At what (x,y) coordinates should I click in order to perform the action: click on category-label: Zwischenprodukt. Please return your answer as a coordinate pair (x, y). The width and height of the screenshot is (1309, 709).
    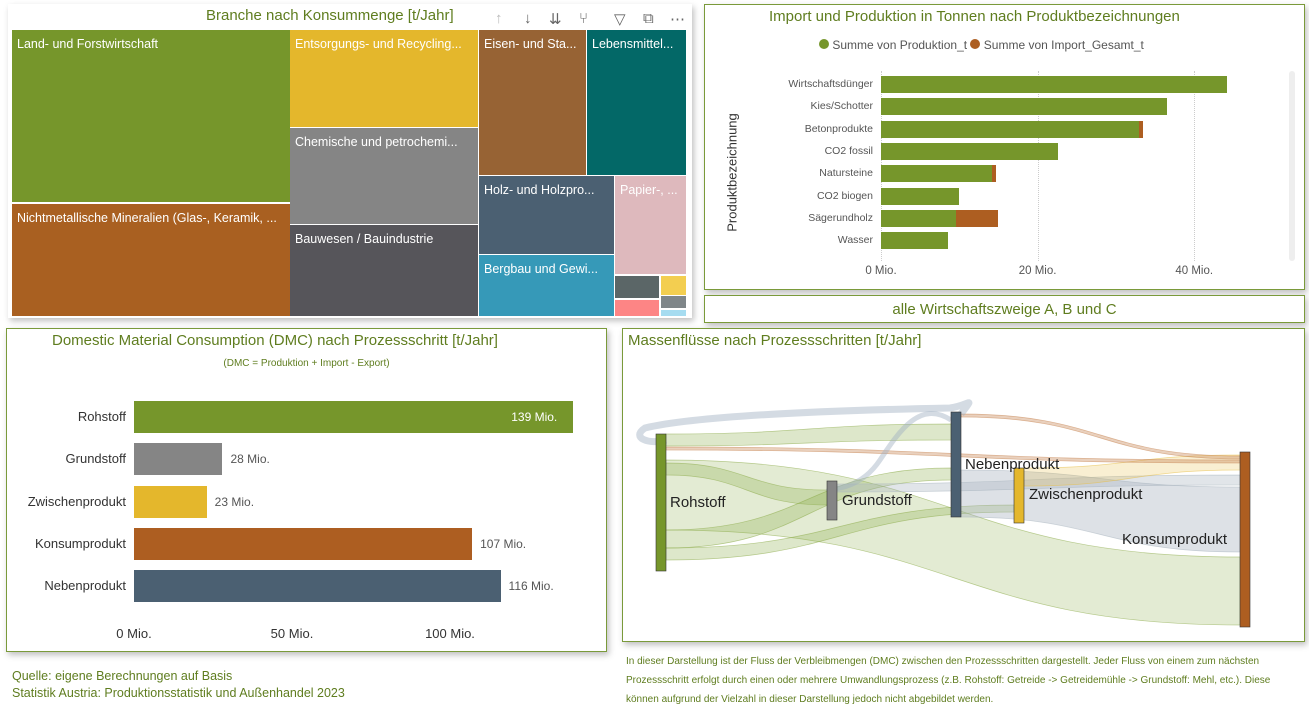
    Looking at the image, I should click on (76, 501).